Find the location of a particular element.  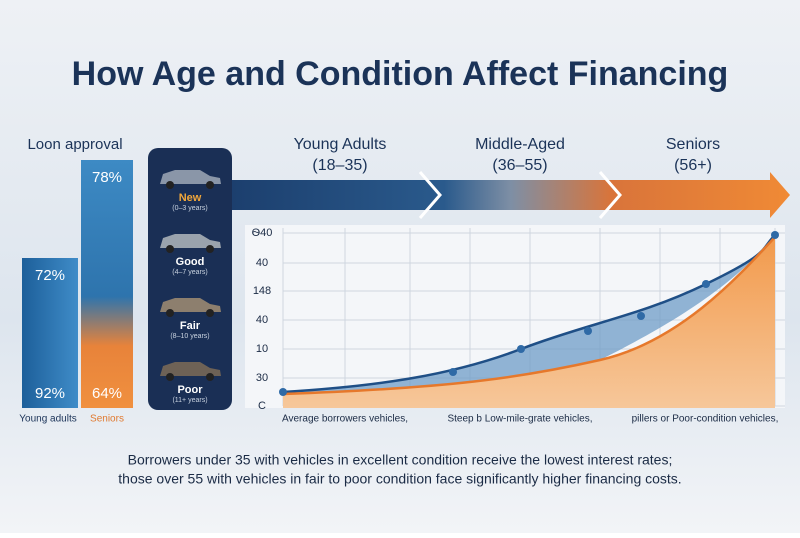

condition-range: (8–10 years) is located at coordinates (189, 336).